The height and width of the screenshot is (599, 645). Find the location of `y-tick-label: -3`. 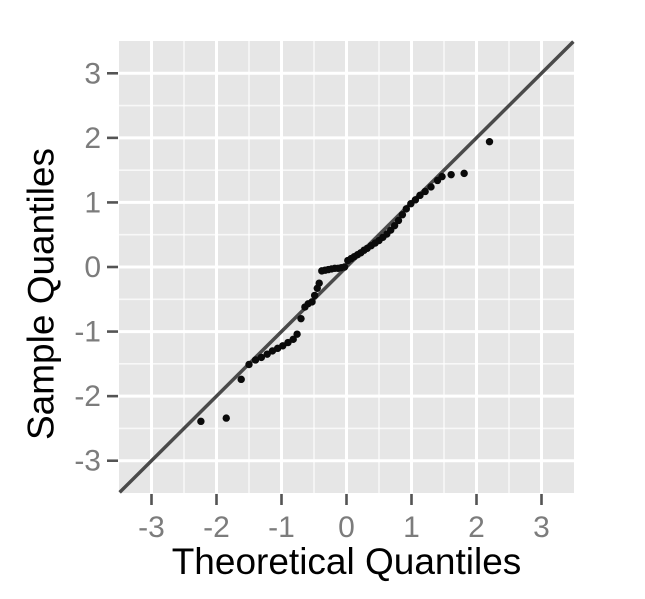

y-tick-label: -3 is located at coordinates (87, 461).